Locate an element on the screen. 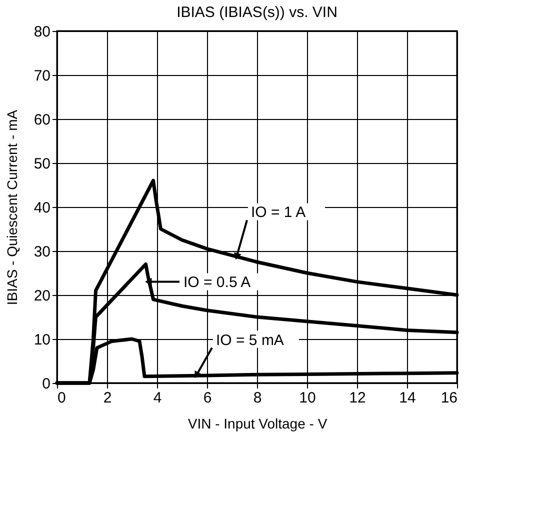 This screenshot has height=510, width=533. annotation: IO = 1 A is located at coordinates (278, 213).